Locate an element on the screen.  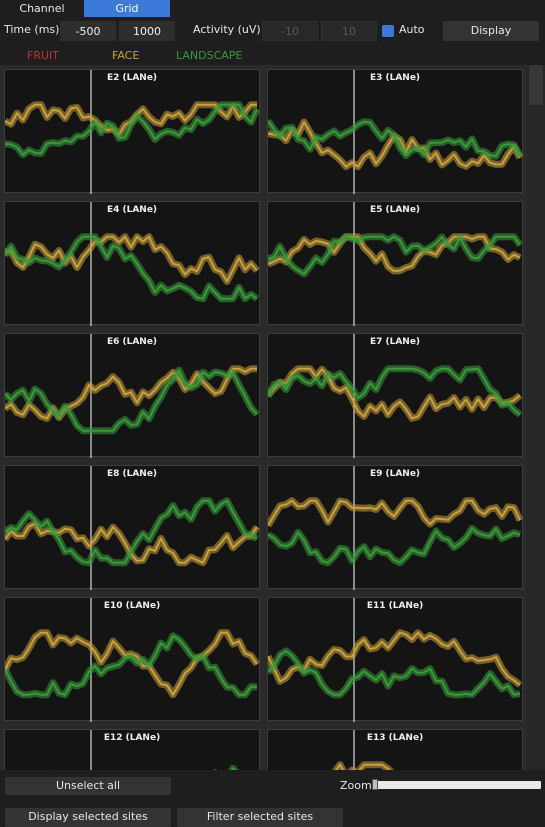
auto-checkbox is located at coordinates (388, 31).